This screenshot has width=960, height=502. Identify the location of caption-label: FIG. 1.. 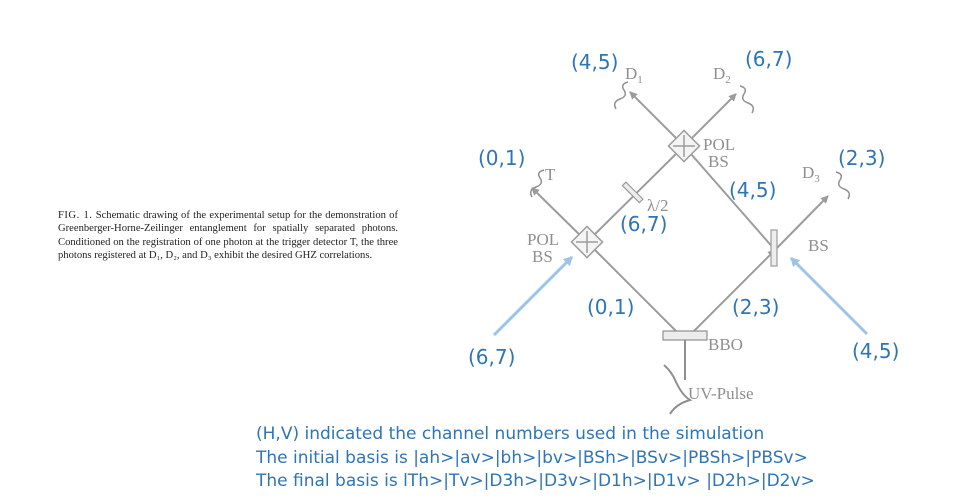
(75, 215).